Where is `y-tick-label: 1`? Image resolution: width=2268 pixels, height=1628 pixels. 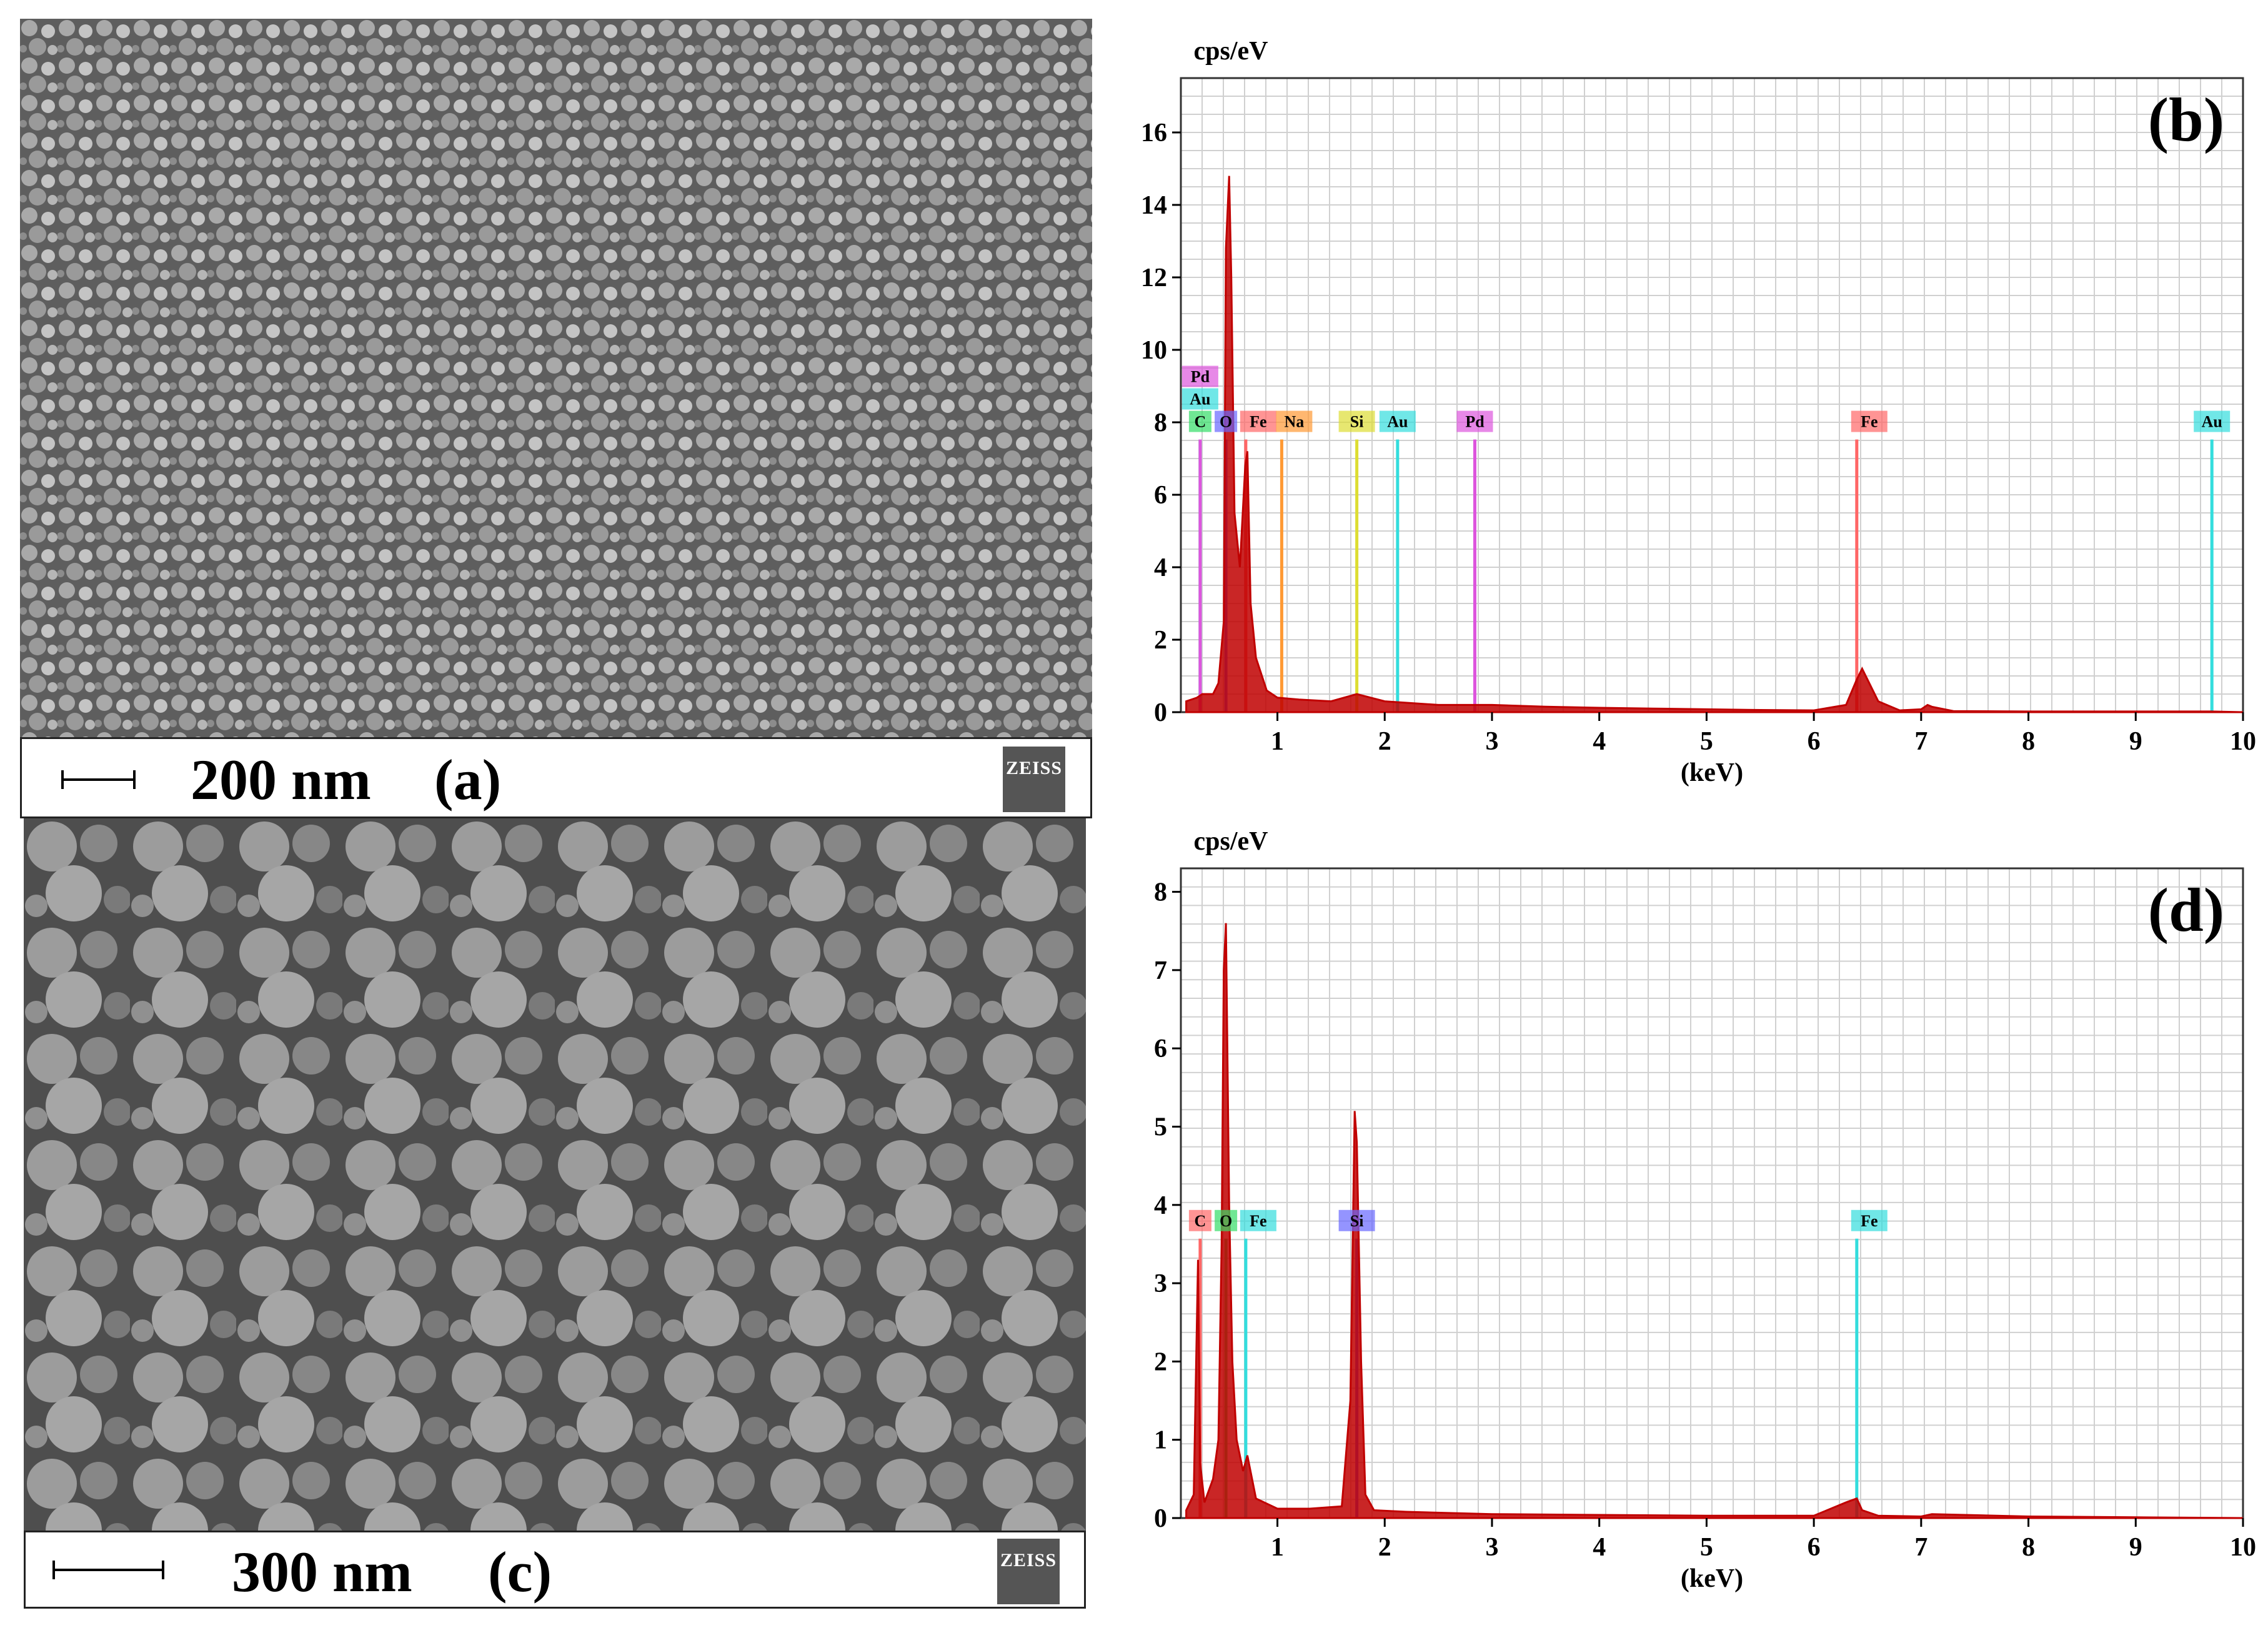
y-tick-label: 1 is located at coordinates (1160, 1440).